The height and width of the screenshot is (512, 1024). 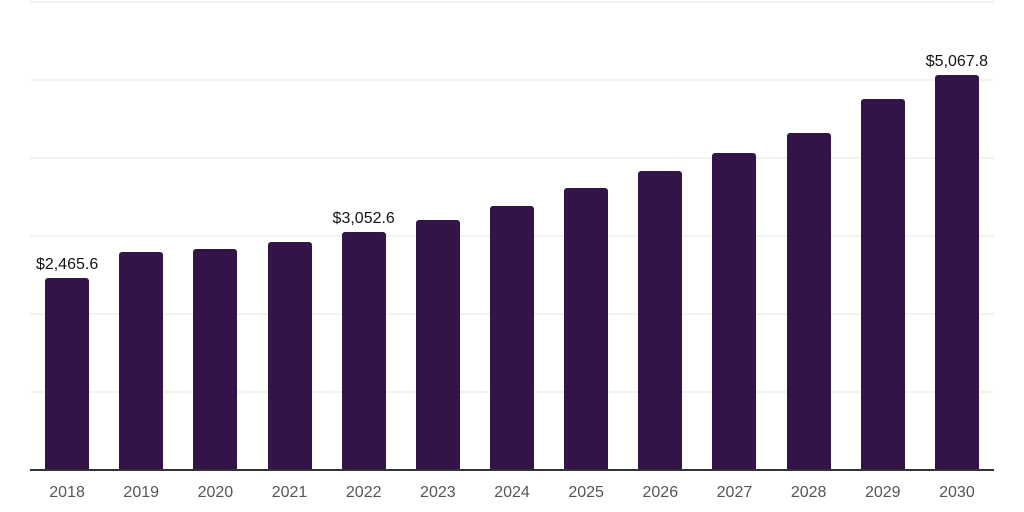 What do you see at coordinates (512, 470) in the screenshot?
I see `x-axis-line` at bounding box center [512, 470].